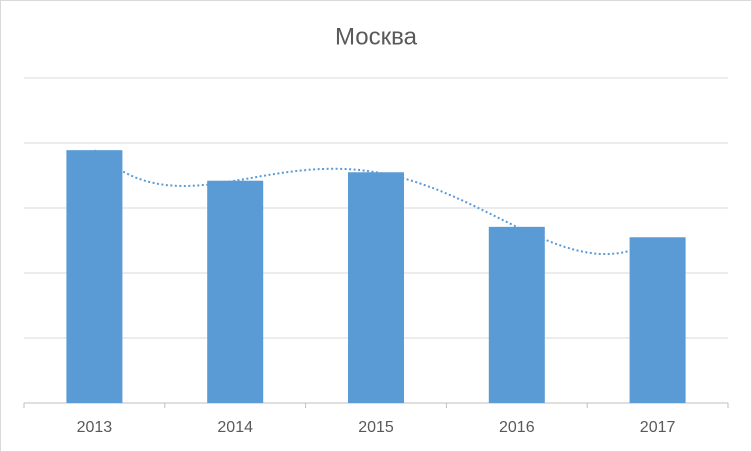 This screenshot has height=452, width=752. Describe the element at coordinates (95, 427) in the screenshot. I see `x-tick-label: 2013` at that location.